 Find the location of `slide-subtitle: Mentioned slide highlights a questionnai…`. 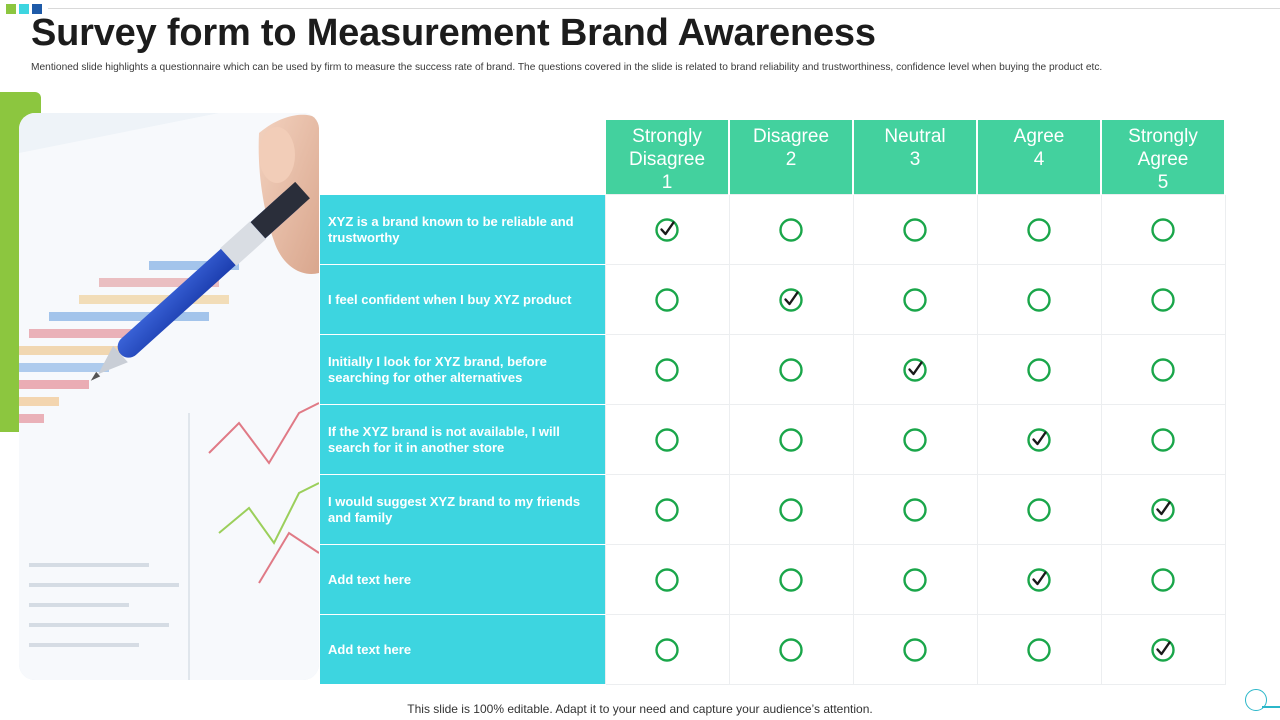

slide-subtitle: Mentioned slide highlights a questionnai… is located at coordinates (567, 67).